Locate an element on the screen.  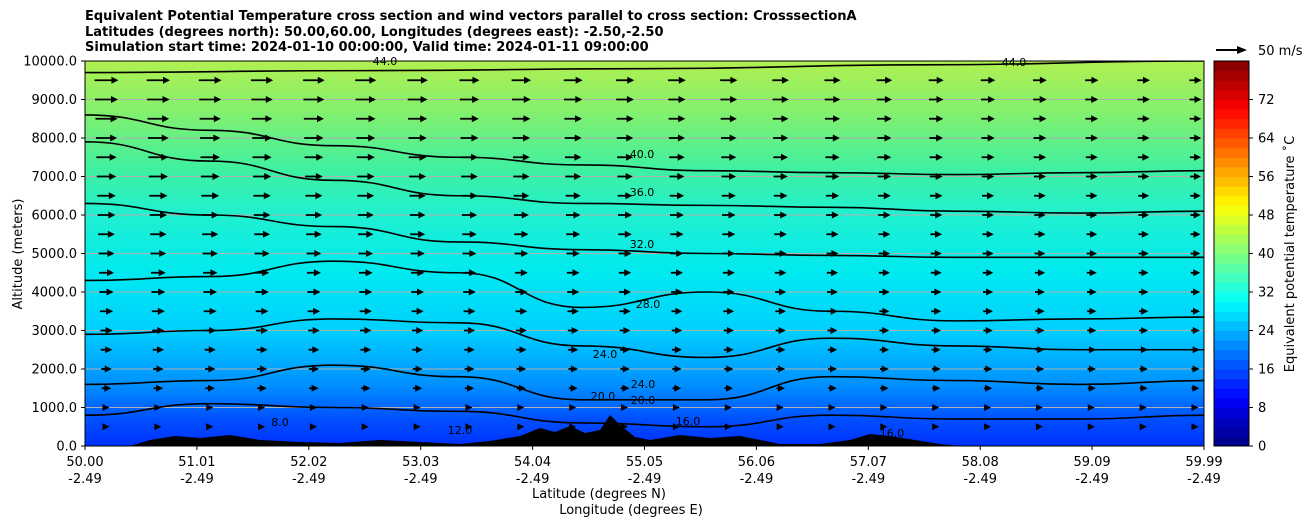
y-tick-label: 5000.0 is located at coordinates (55, 254).